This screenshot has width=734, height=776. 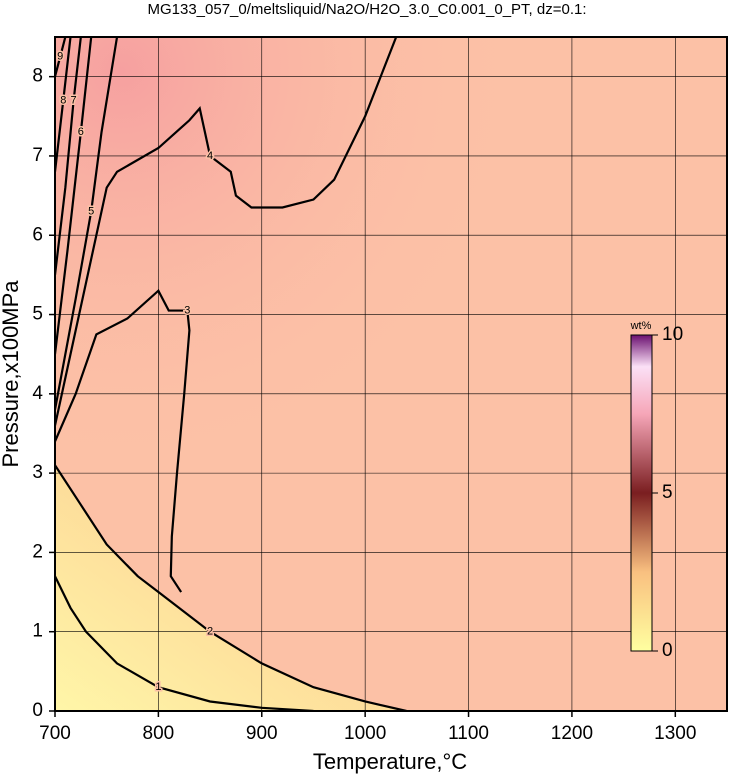 I want to click on x-axis-label: Temperature,°C, so click(x=390, y=761).